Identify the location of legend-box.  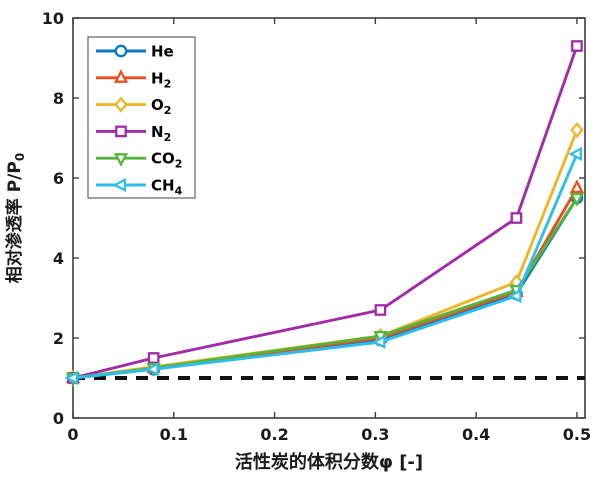
(141, 117).